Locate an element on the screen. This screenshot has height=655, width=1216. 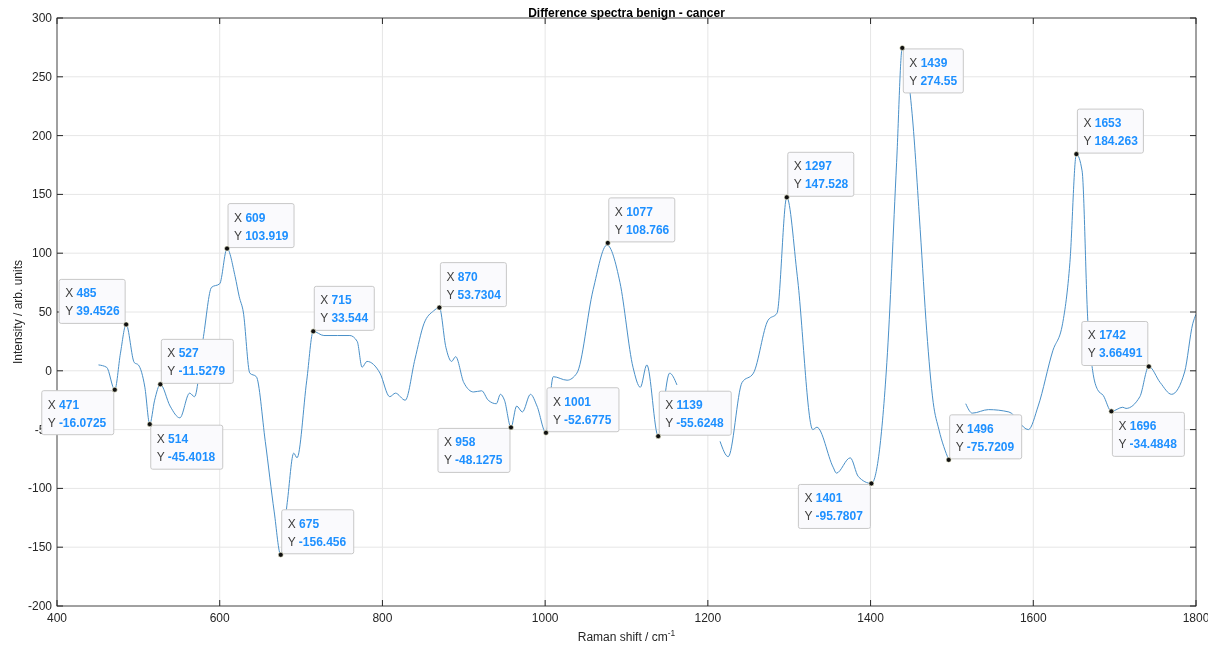
annotation: X 870 Y 53.7304 is located at coordinates (474, 285).